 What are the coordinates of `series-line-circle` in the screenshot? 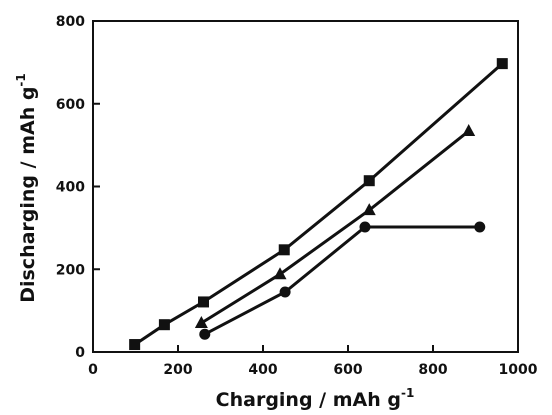 It's located at (342, 280).